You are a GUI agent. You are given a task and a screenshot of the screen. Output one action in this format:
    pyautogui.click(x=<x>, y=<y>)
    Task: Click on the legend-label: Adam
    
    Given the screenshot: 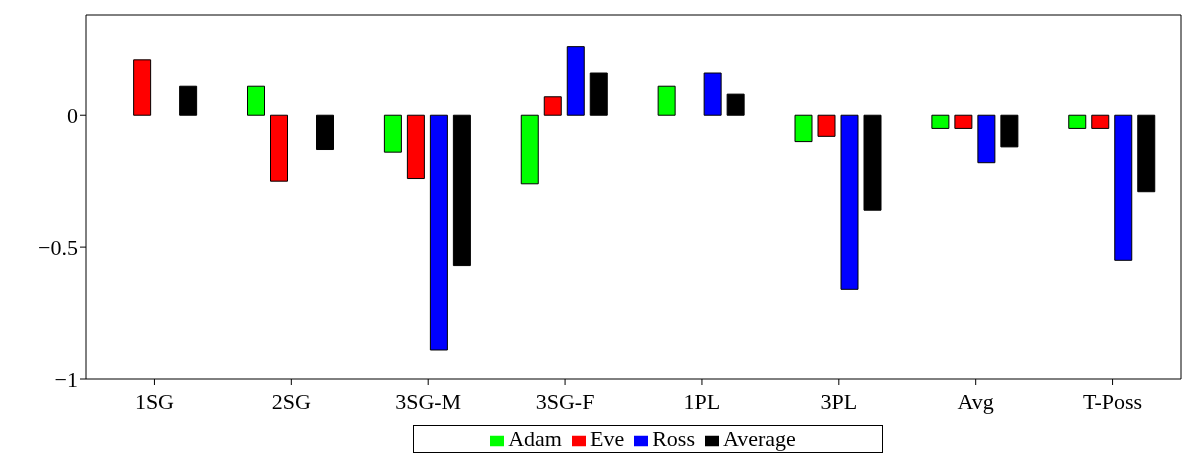 What is the action you would take?
    pyautogui.click(x=535, y=438)
    